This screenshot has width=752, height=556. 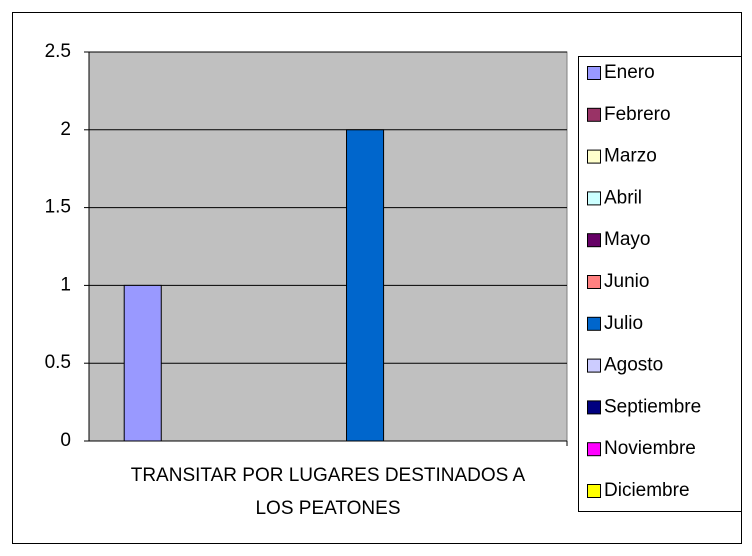 I want to click on legend-label: Mayo, so click(x=627, y=239).